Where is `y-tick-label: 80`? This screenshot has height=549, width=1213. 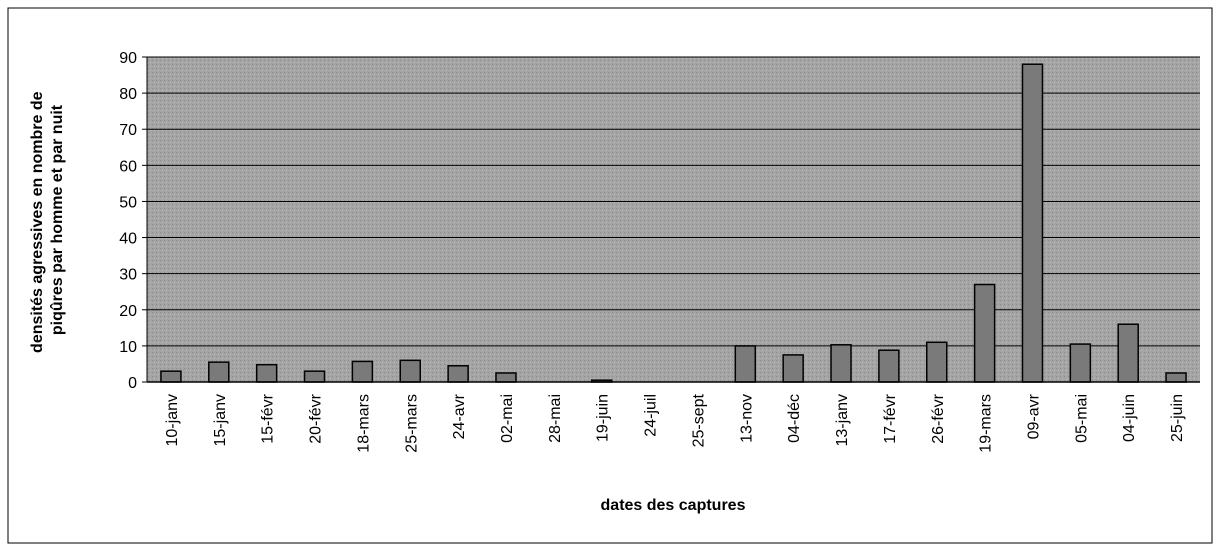 y-tick-label: 80 is located at coordinates (128, 94).